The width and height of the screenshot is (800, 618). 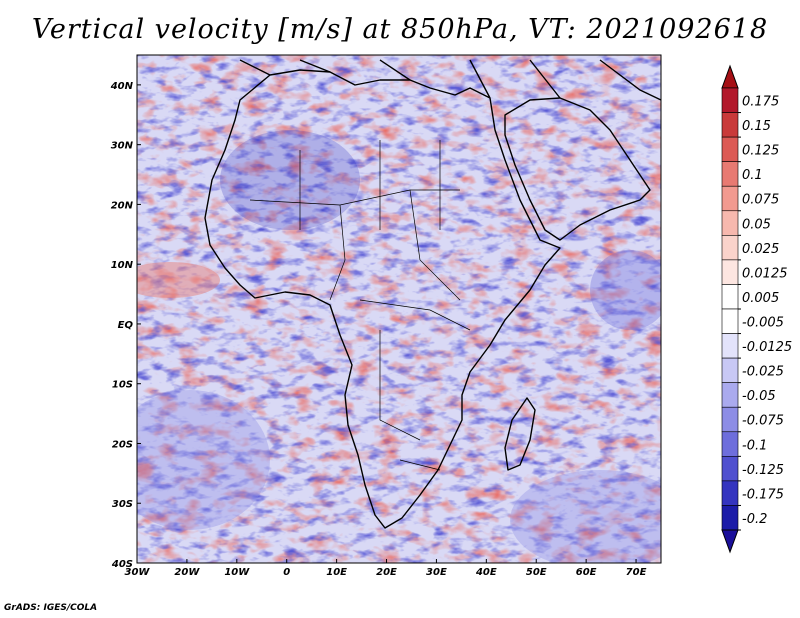 What do you see at coordinates (760, 298) in the screenshot?
I see `colorbar-label: 0.005` at bounding box center [760, 298].